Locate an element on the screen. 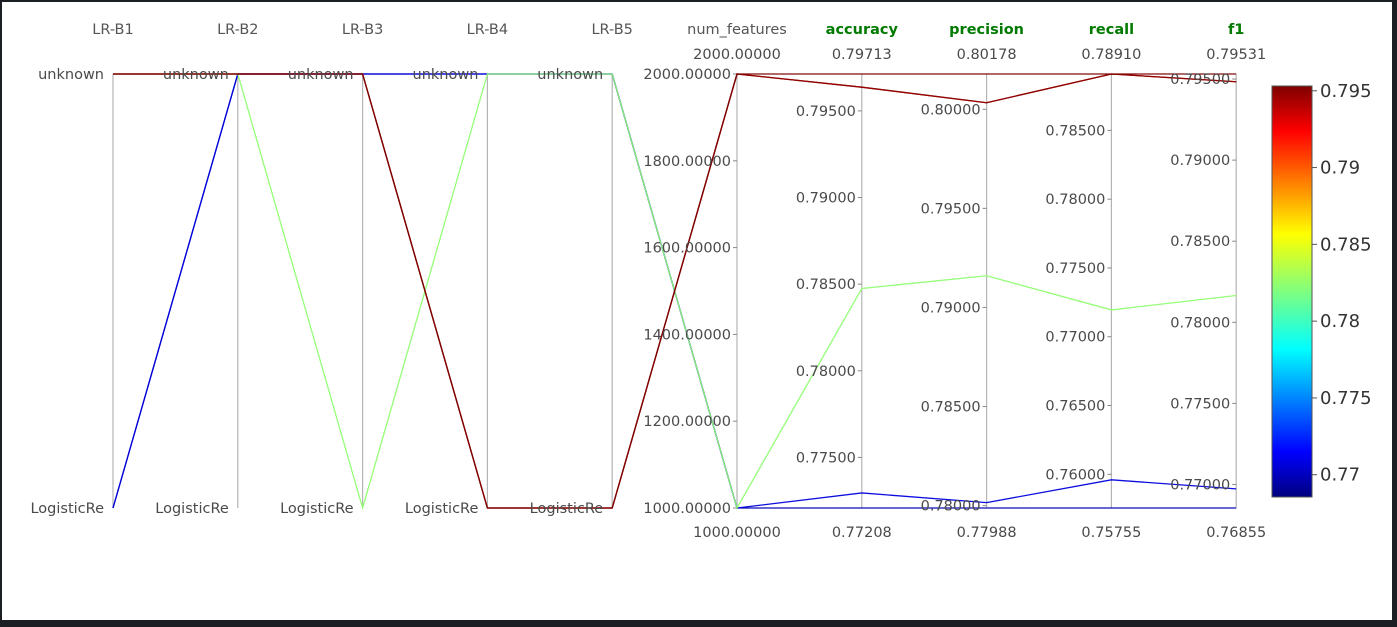  tick-label: 1000.00000 is located at coordinates (687, 509).